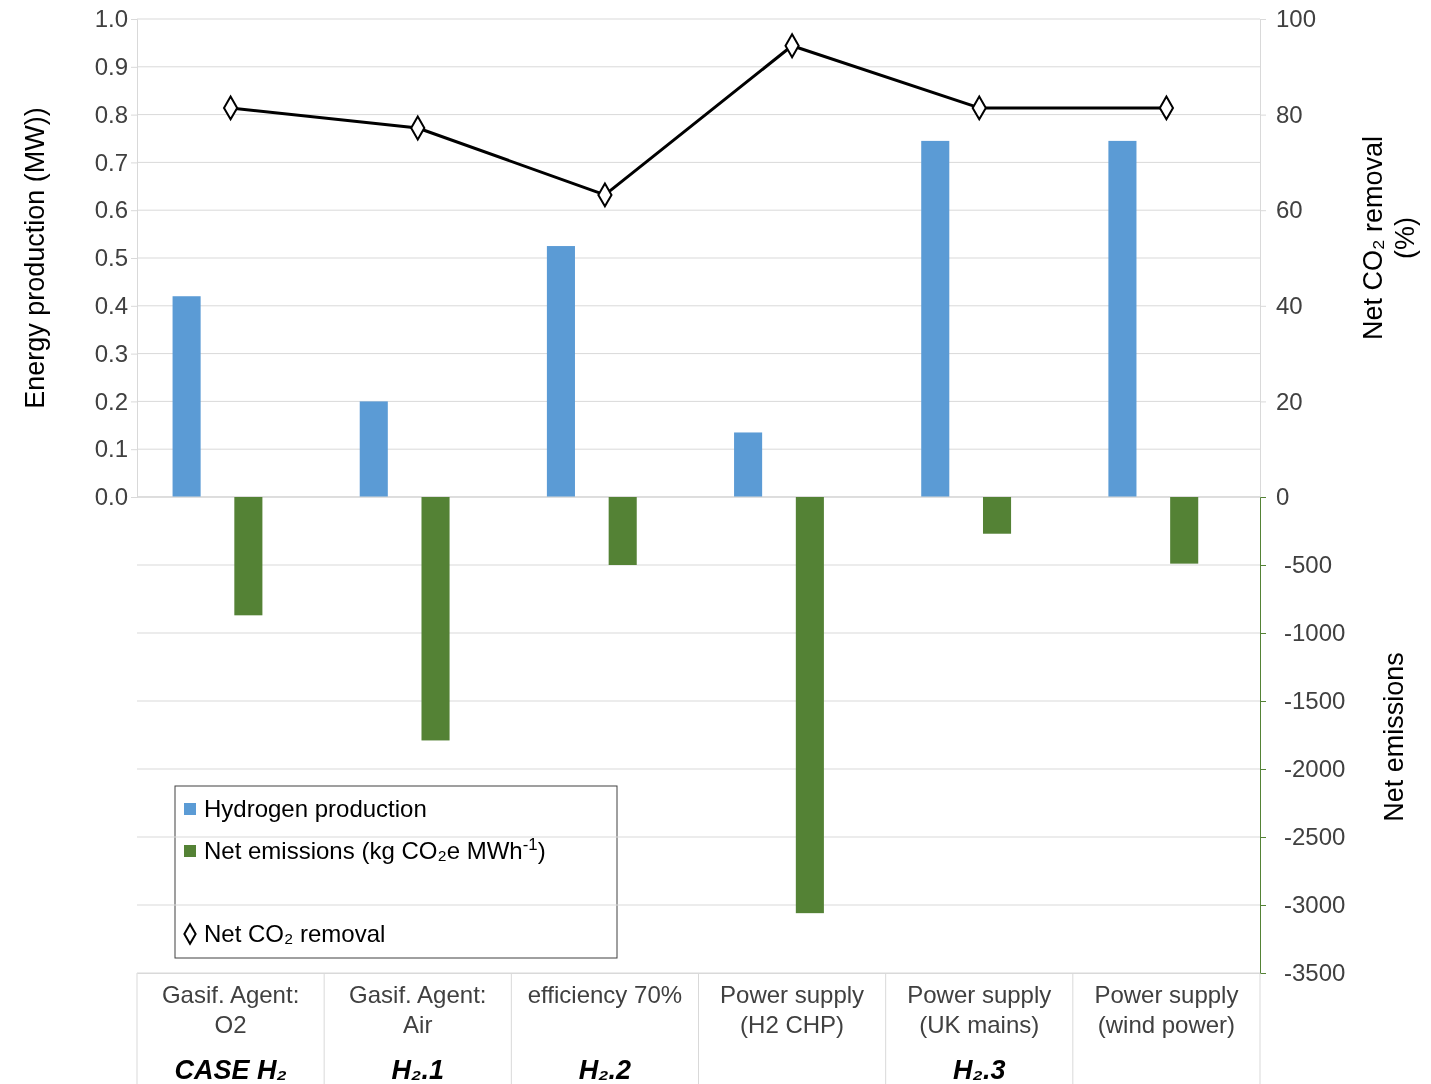 The image size is (1431, 1084). Describe the element at coordinates (1289, 210) in the screenshot. I see `y2-tick-label: 60` at that location.